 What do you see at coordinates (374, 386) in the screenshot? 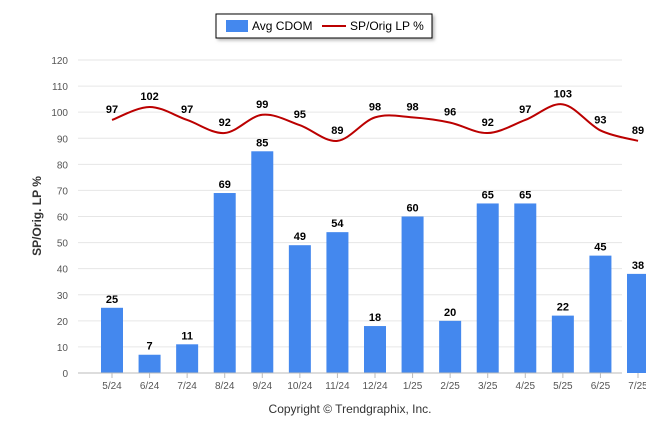
I see `x-tick-label: 12/24` at bounding box center [374, 386].